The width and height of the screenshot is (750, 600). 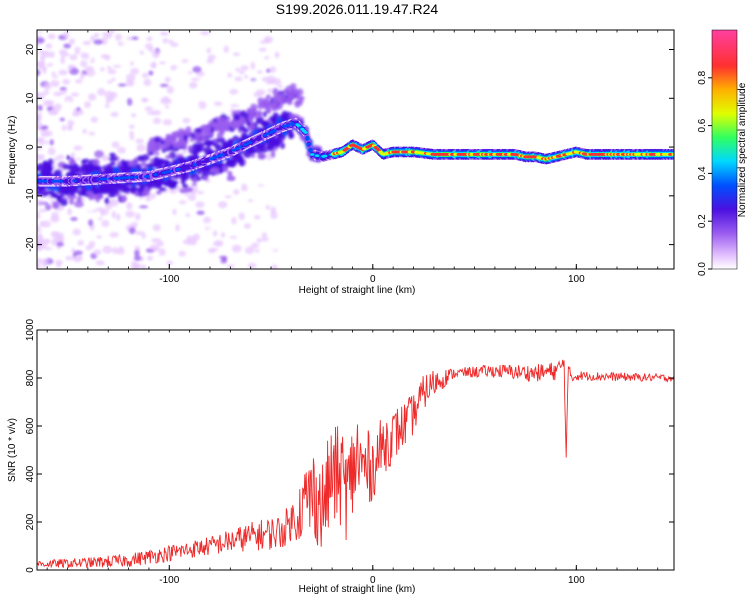 I want to click on spectrogram-y-tick-label: 0, so click(x=30, y=147).